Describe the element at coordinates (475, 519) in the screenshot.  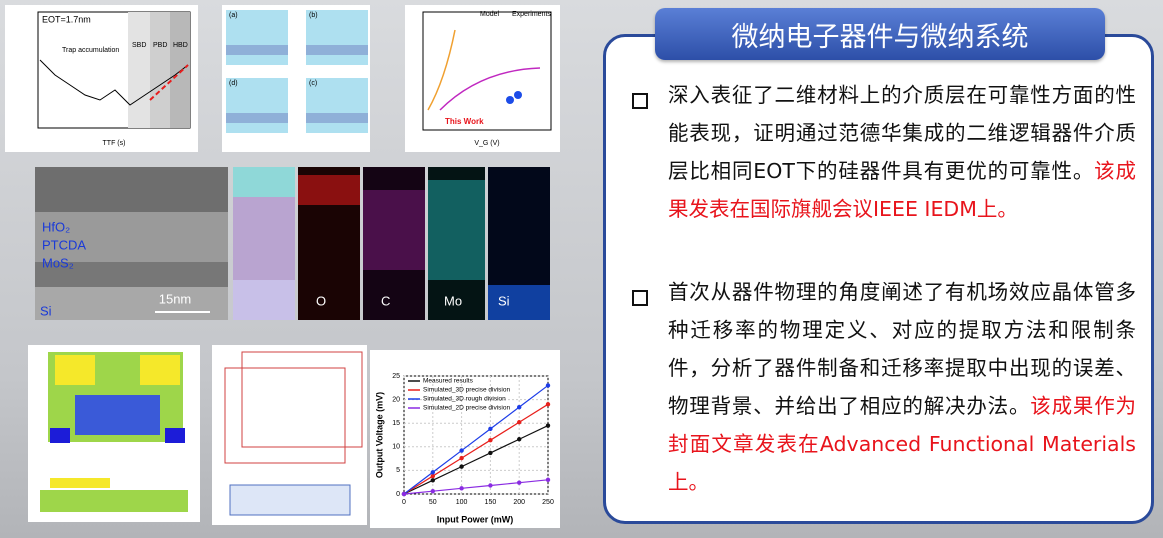
I see `x-axis-label: Input Power (mW)` at that location.